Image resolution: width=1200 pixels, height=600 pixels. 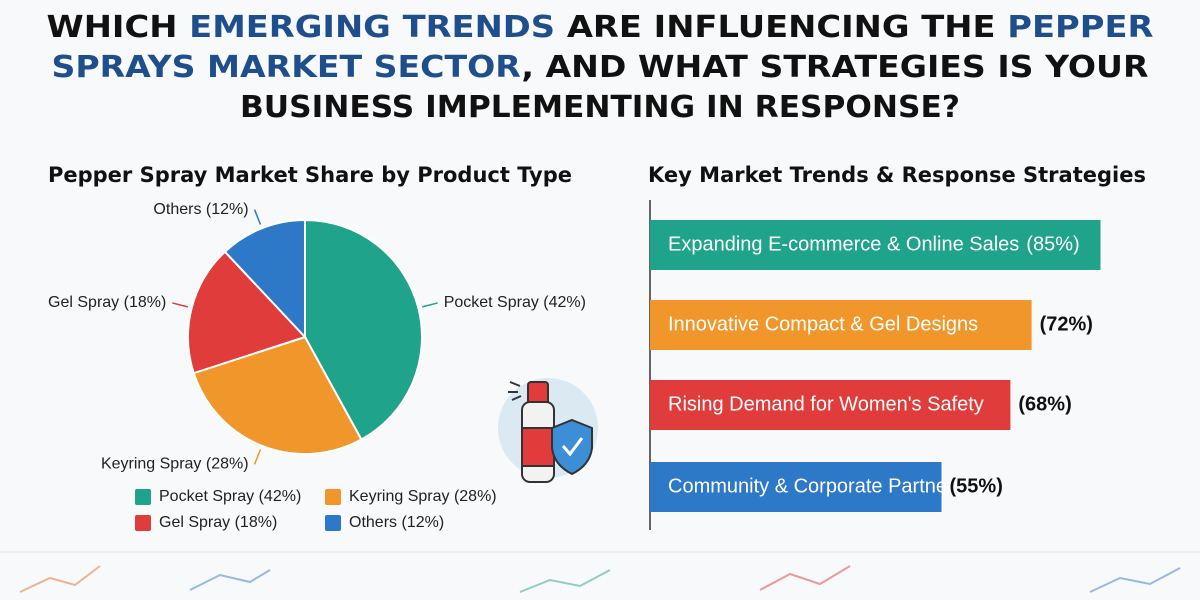 I want to click on headline-segment: , AND WHAT STRATEGIES IS YOUR, so click(x=834, y=67).